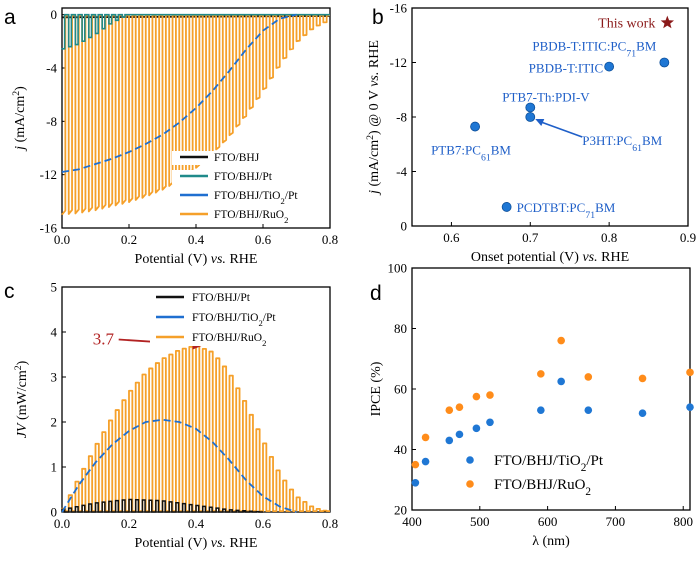 This screenshot has width=700, height=562. I want to click on arrow-head, so click(540, 122).